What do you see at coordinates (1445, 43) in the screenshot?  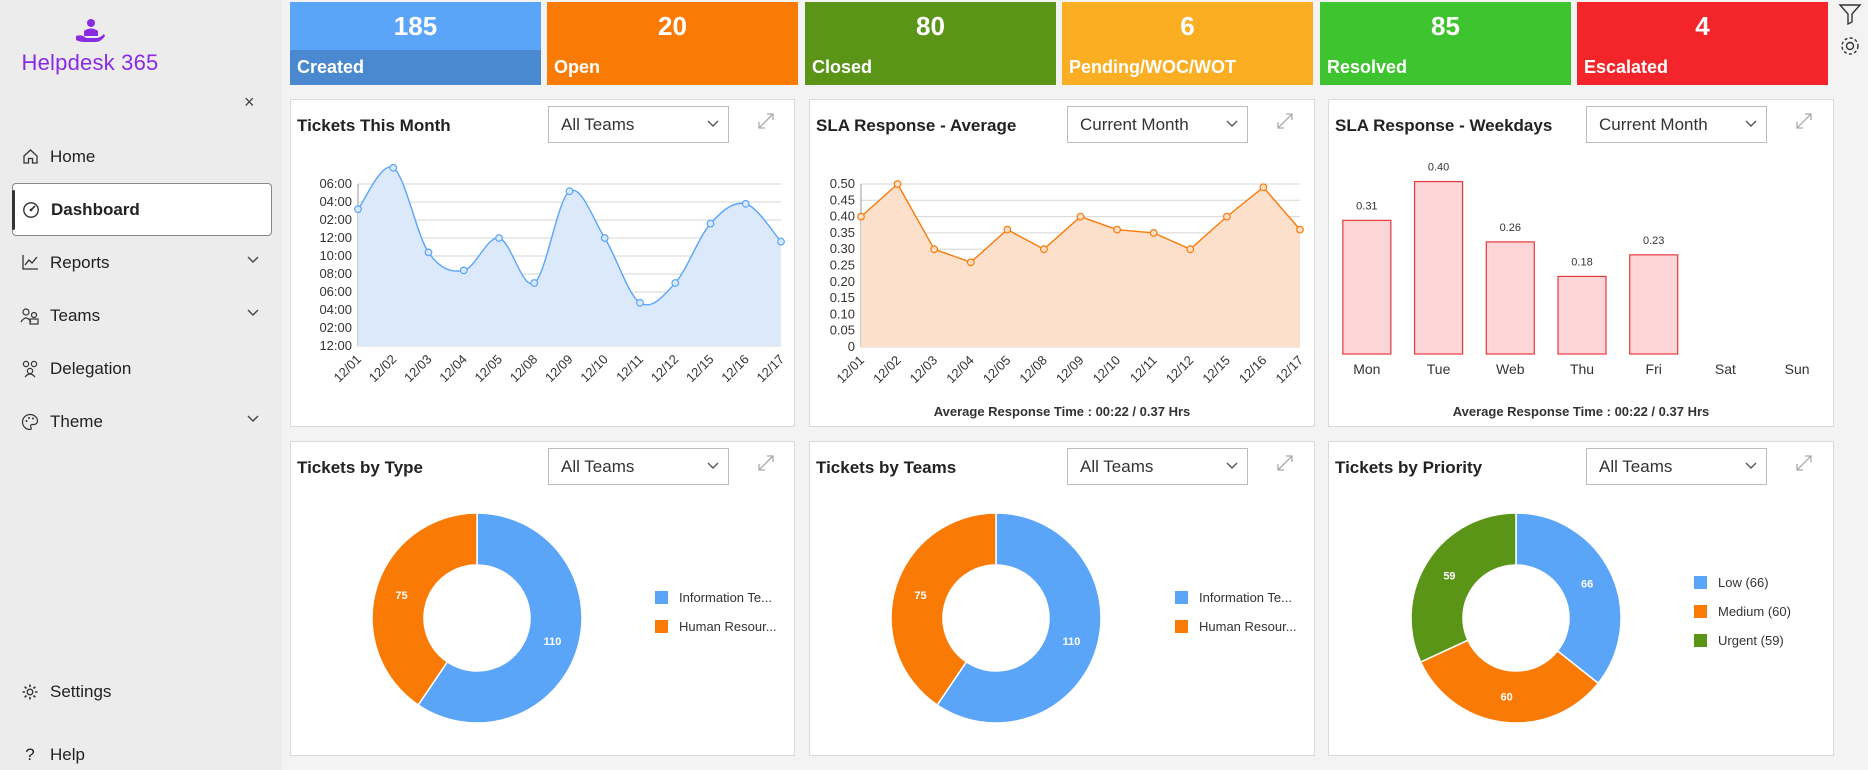 I see `kpi-resolved: 85 Resolved` at bounding box center [1445, 43].